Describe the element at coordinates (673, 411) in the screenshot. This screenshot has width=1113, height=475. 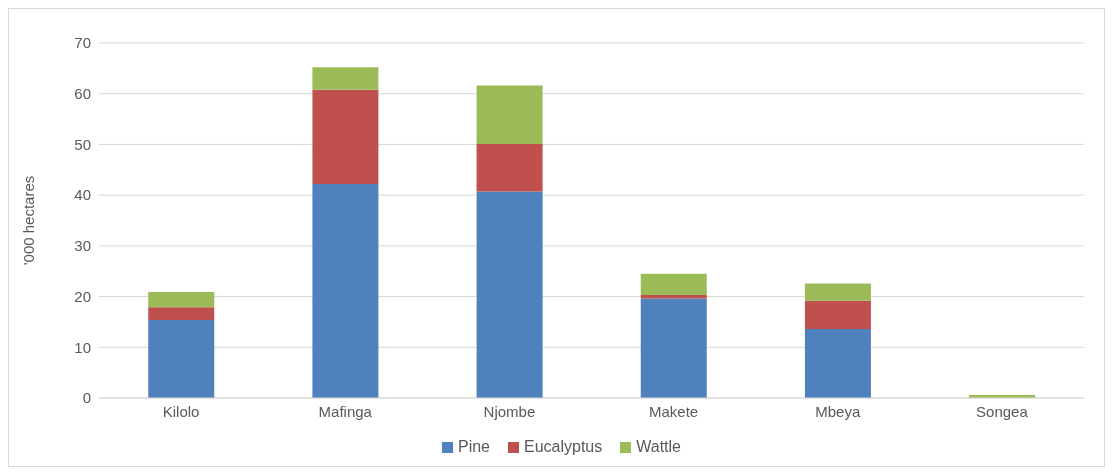
I see `x-tick-label: Makete` at that location.